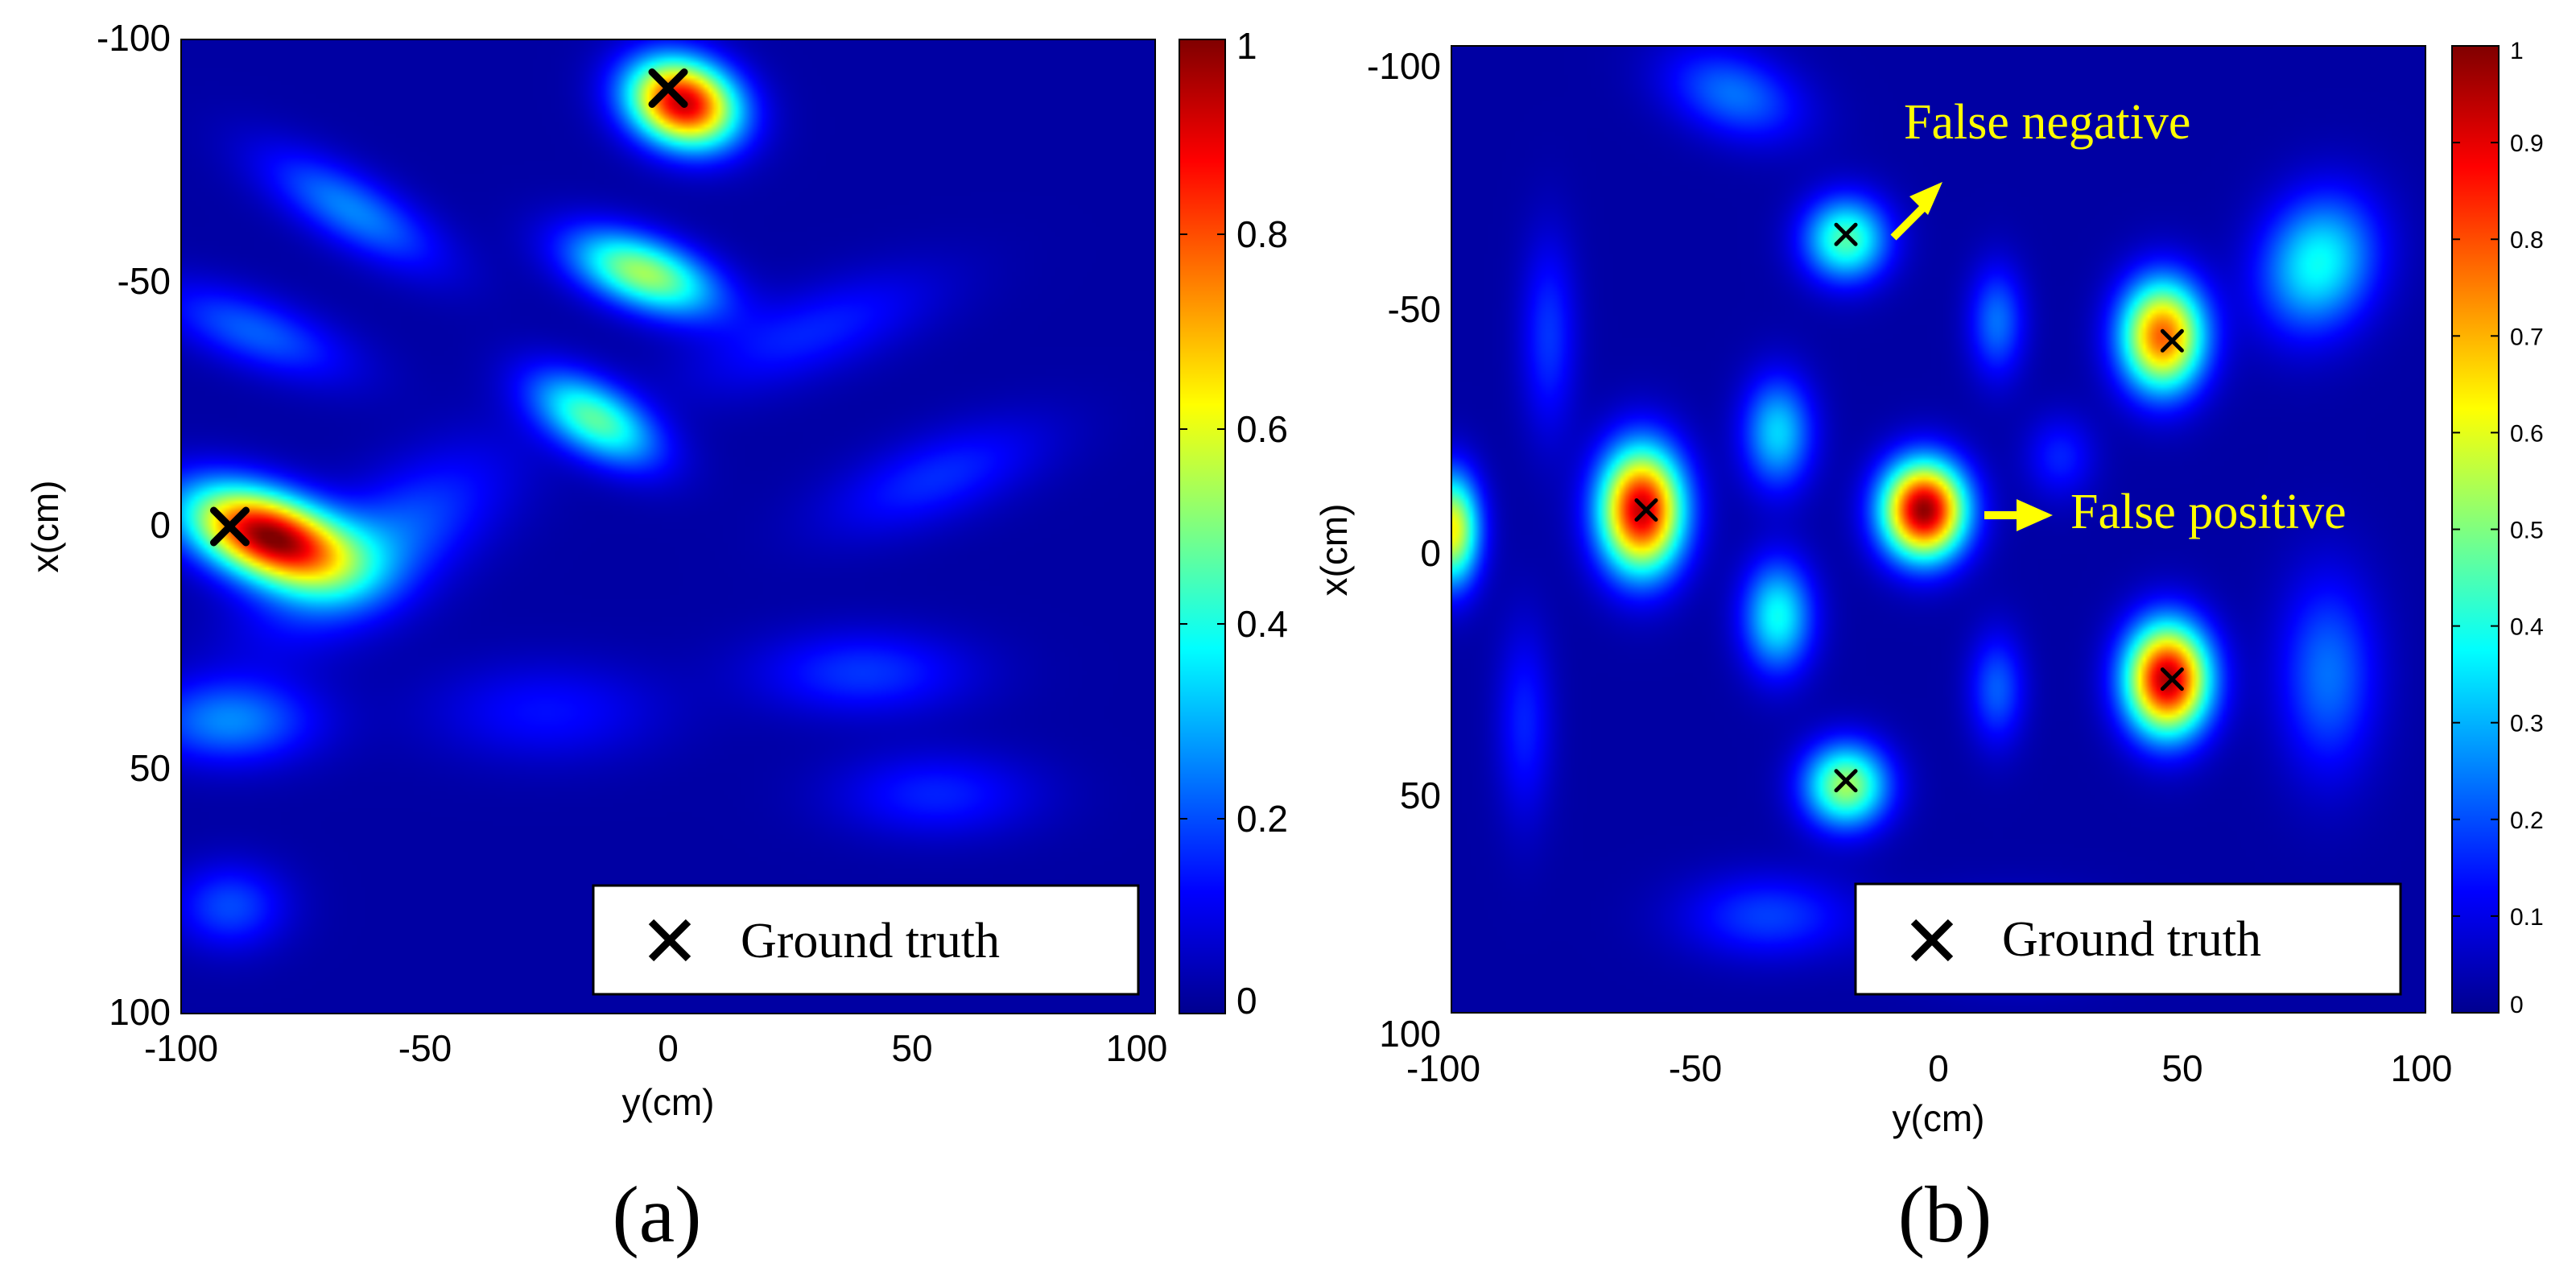  Describe the element at coordinates (2047, 123) in the screenshot. I see `annotation-label: False negative` at that location.